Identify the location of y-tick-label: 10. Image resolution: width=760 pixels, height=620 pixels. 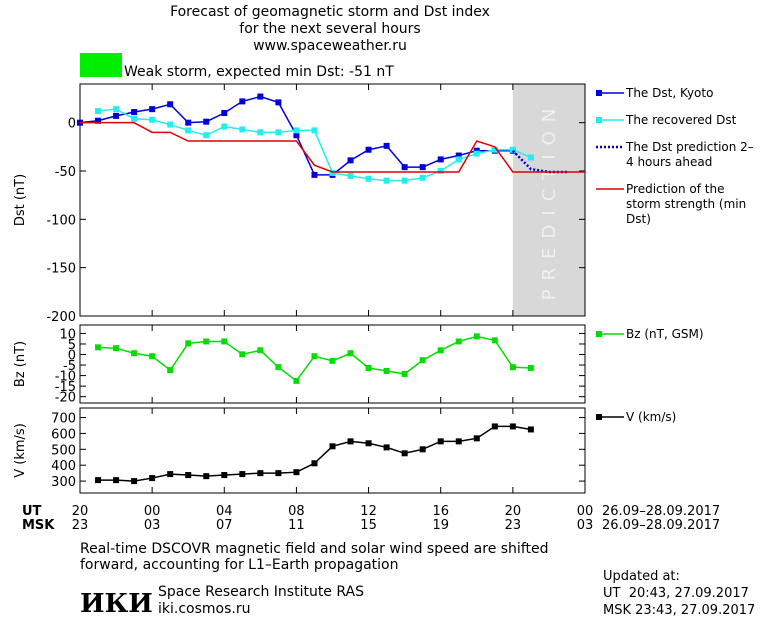
(67, 334).